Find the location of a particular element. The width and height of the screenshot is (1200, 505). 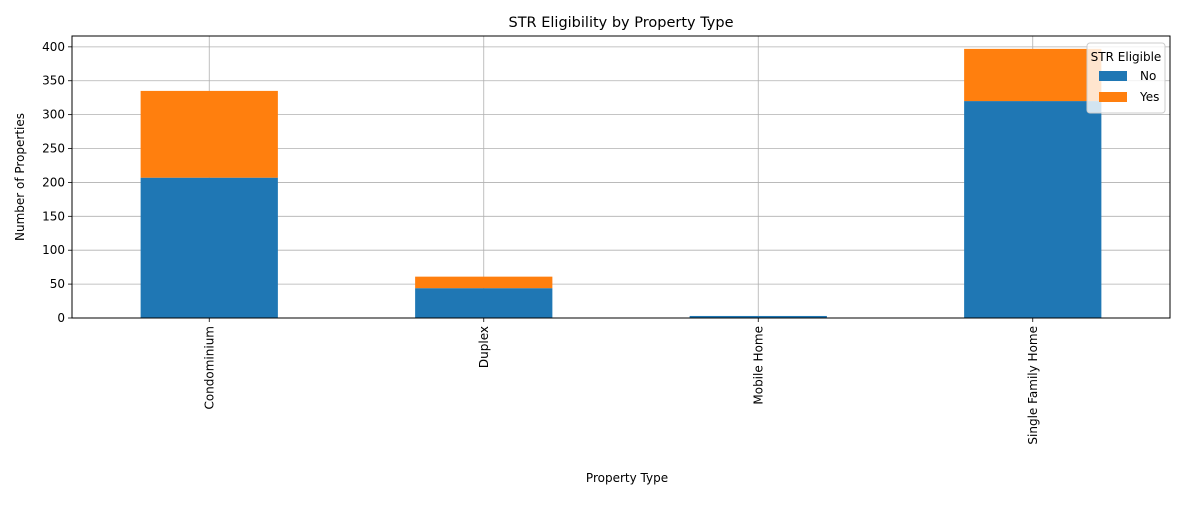

y-tick-label: 250 is located at coordinates (53, 149).